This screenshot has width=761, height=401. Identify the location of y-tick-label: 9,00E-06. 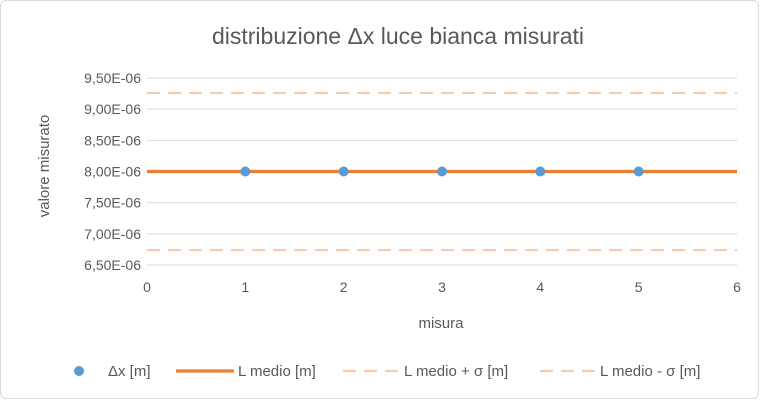
(112, 109).